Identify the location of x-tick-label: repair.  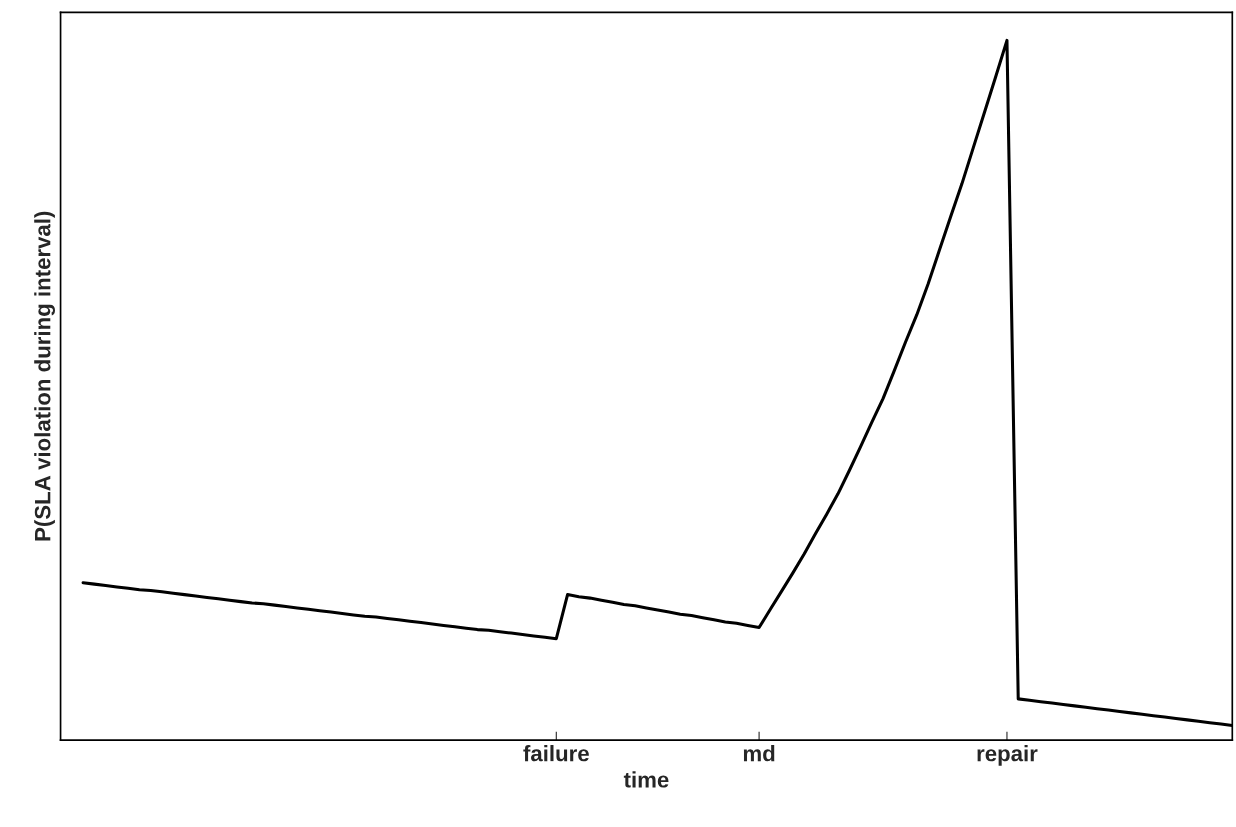
(1007, 755).